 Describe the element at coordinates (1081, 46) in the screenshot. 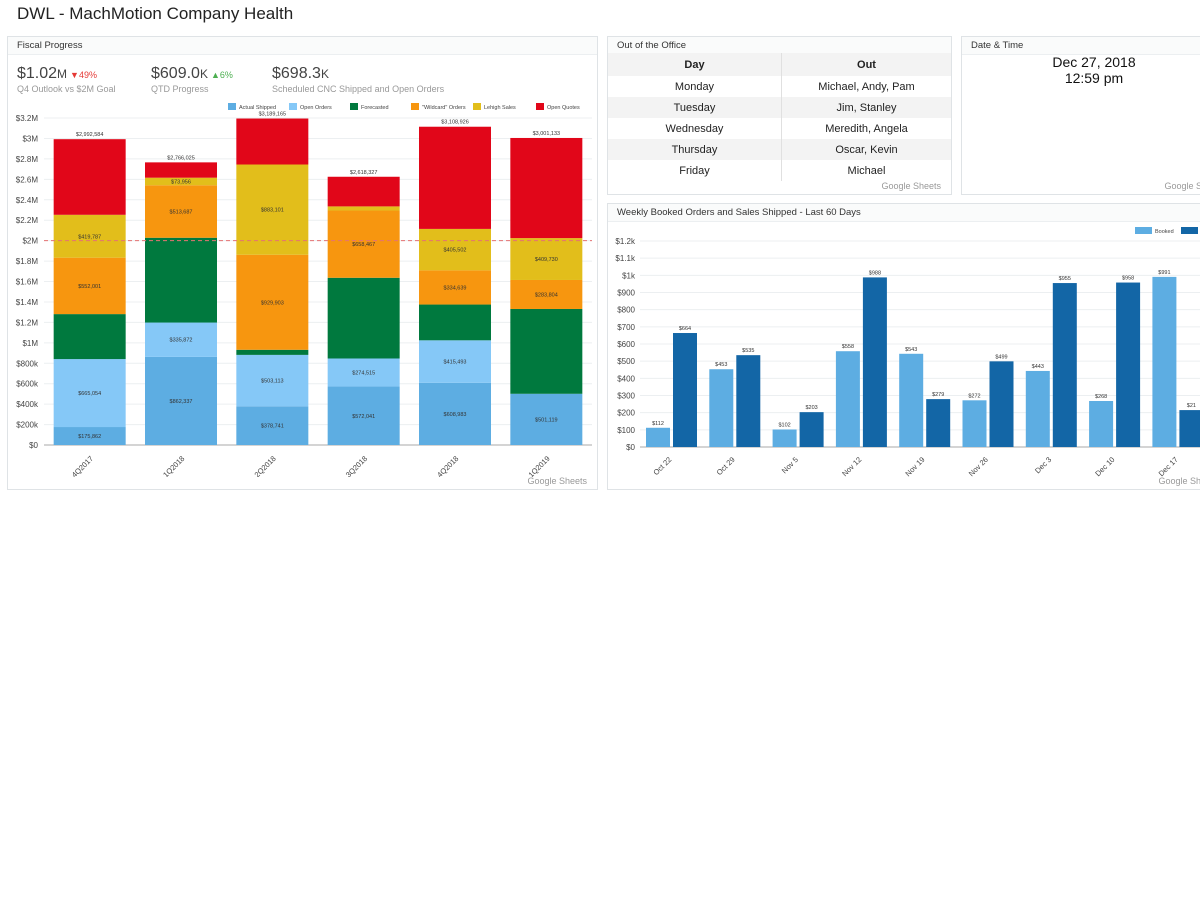

I see `date-time-header: Date & Time` at that location.